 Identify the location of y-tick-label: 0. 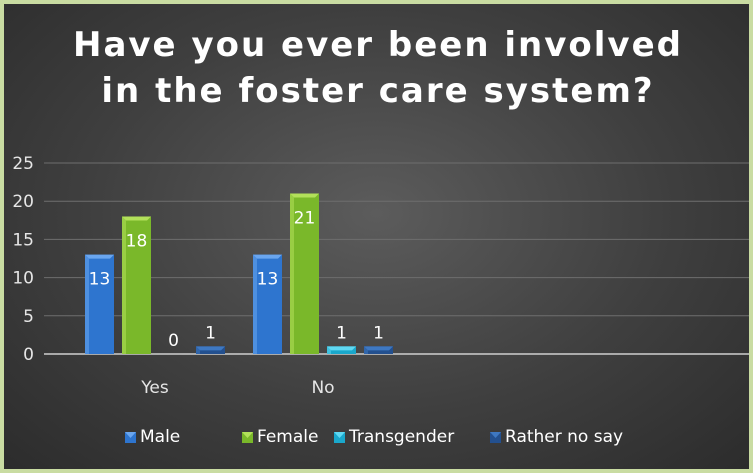
(28, 355).